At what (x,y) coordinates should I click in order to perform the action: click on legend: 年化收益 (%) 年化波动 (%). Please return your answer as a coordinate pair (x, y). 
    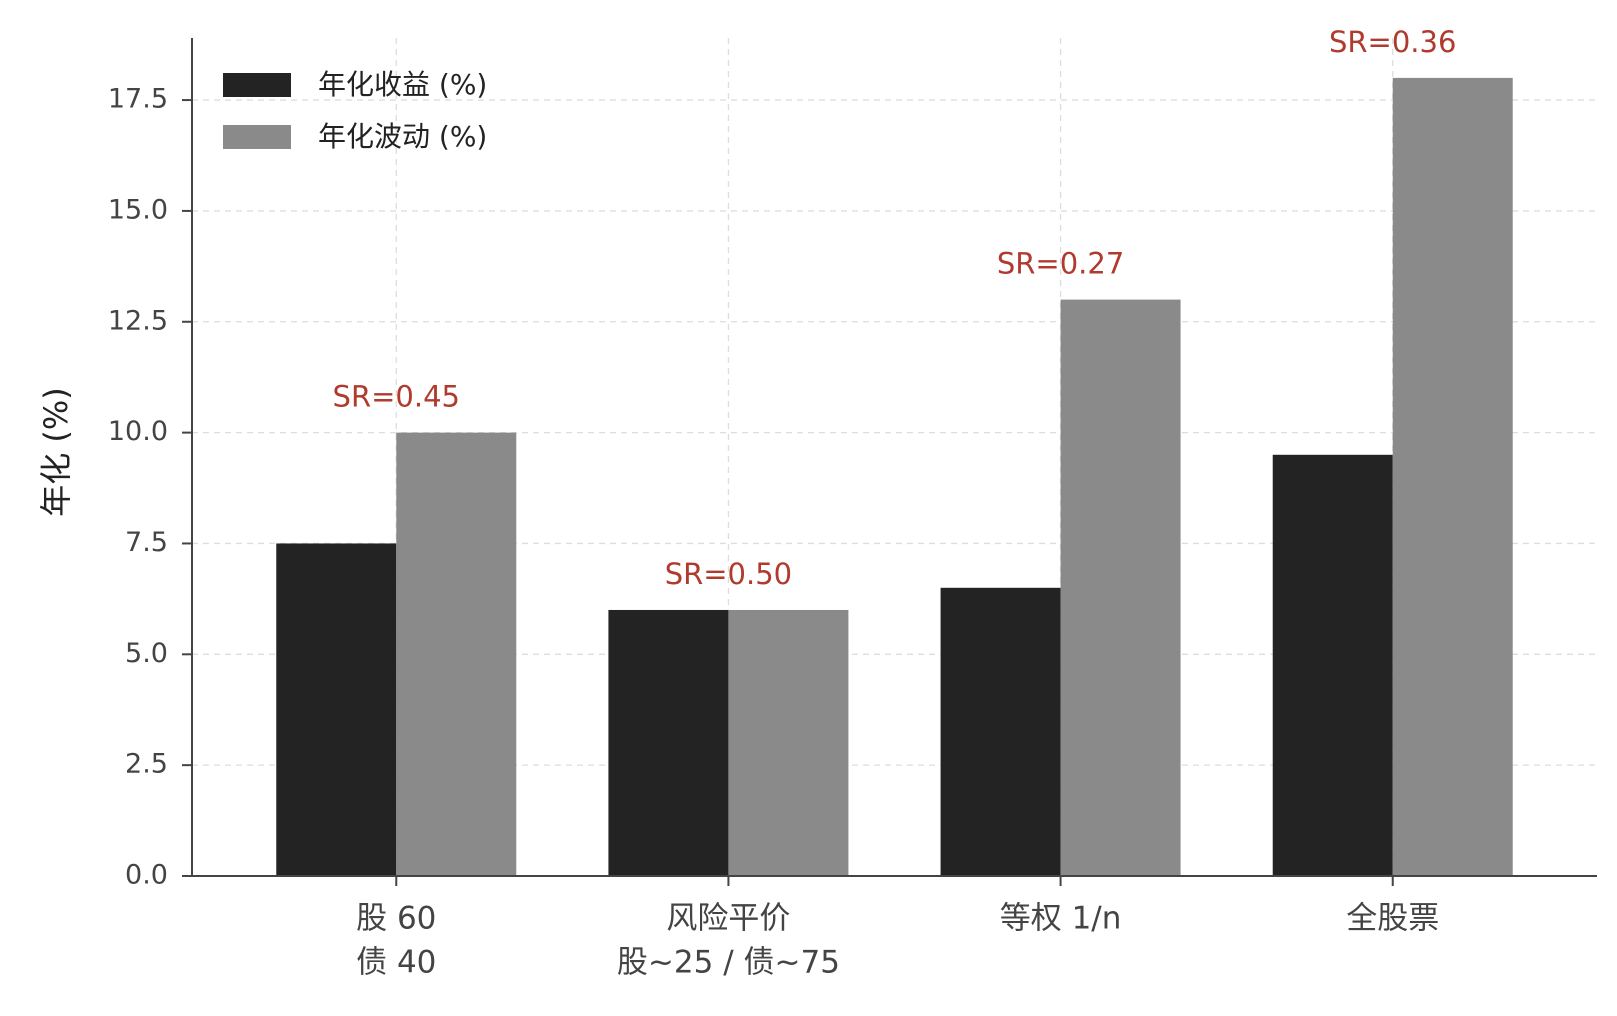
    Looking at the image, I should click on (355, 110).